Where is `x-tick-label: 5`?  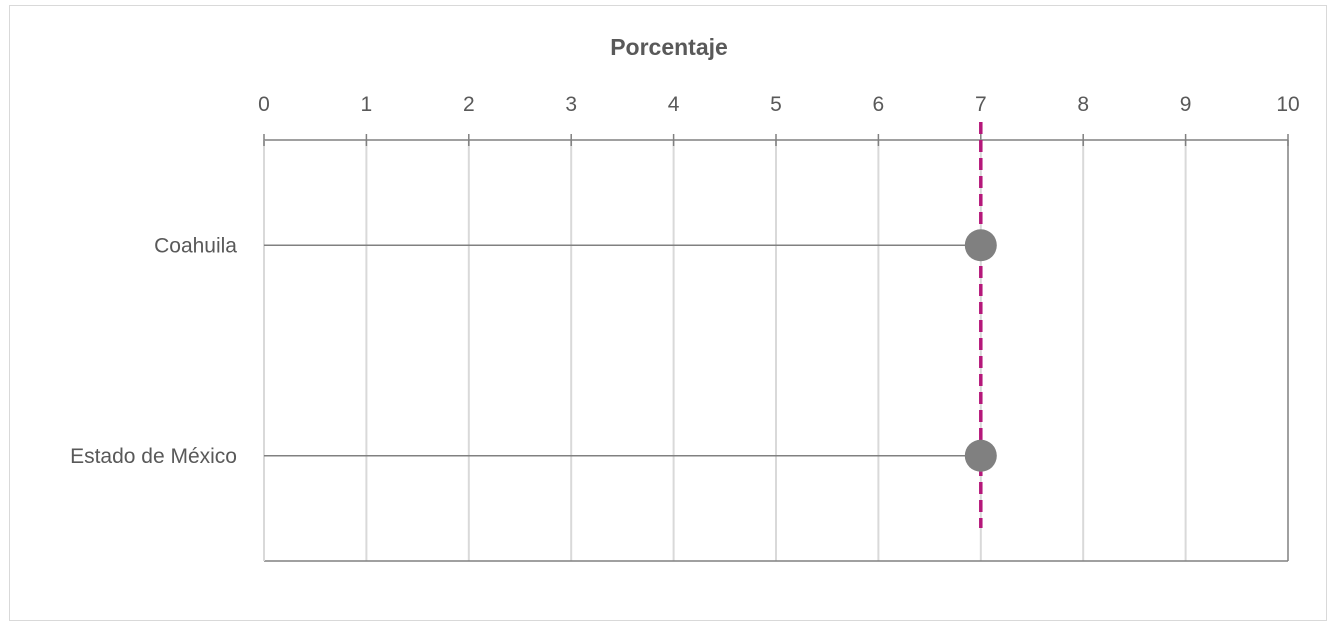
x-tick-label: 5 is located at coordinates (776, 104).